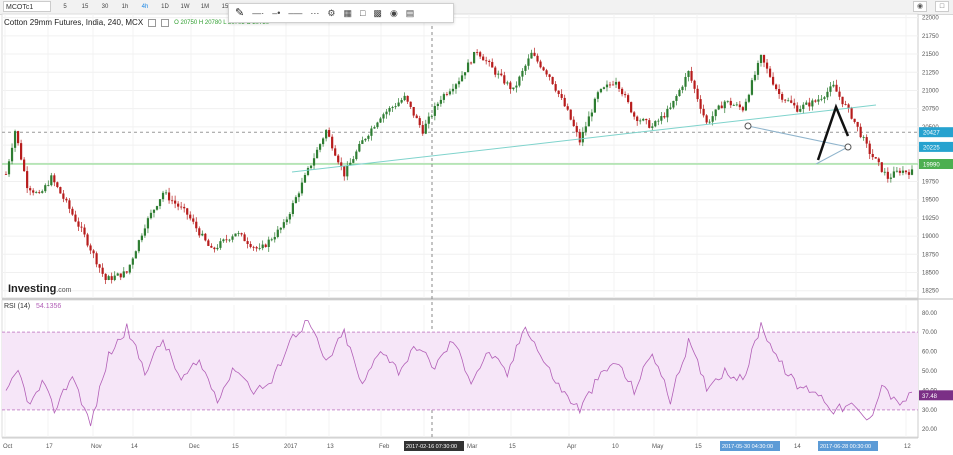 This screenshot has width=953, height=455. What do you see at coordinates (295, 13) in the screenshot?
I see `line-dash-icon: –—` at bounding box center [295, 13].